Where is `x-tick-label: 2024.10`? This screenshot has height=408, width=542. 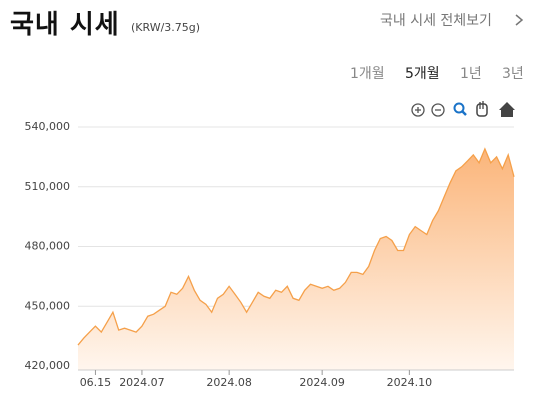 x-tick-label: 2024.10 is located at coordinates (410, 382).